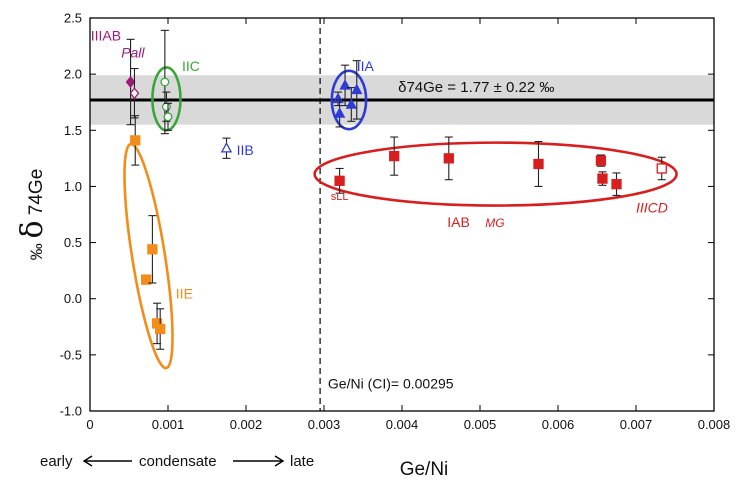  What do you see at coordinates (130, 82) in the screenshot?
I see `point-iiiab` at bounding box center [130, 82].